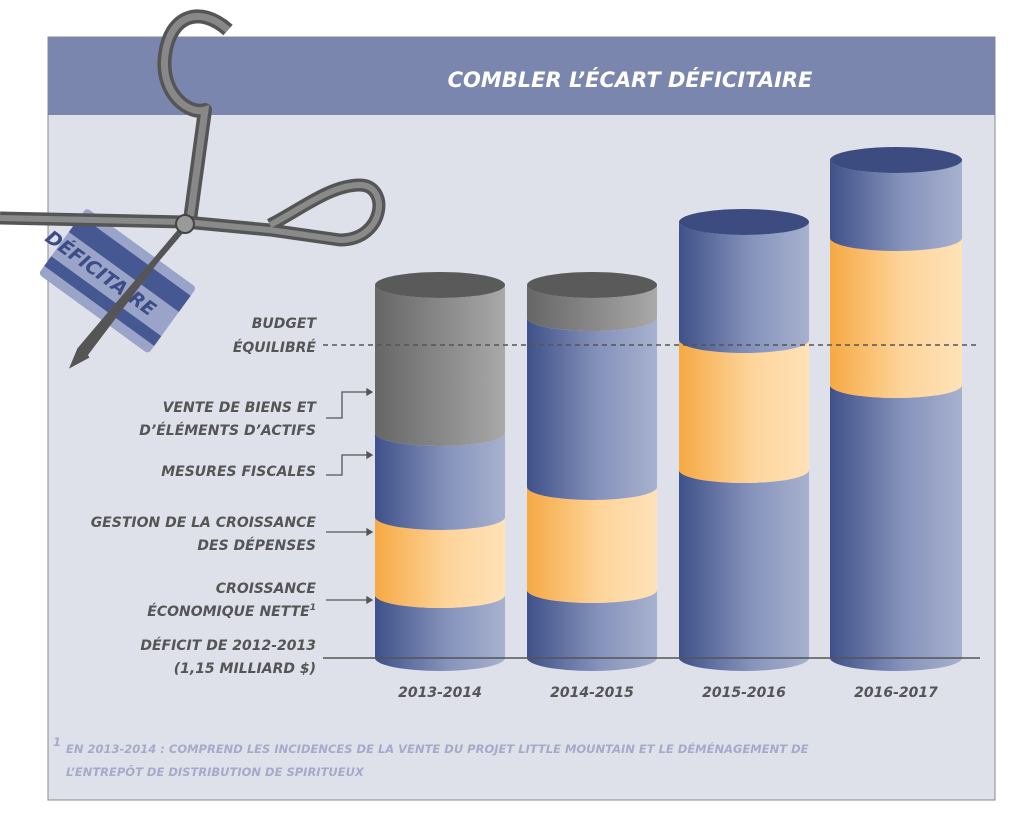 This screenshot has width=1013, height=815. I want to click on label: VENTE DE BIENS ET, so click(240, 408).